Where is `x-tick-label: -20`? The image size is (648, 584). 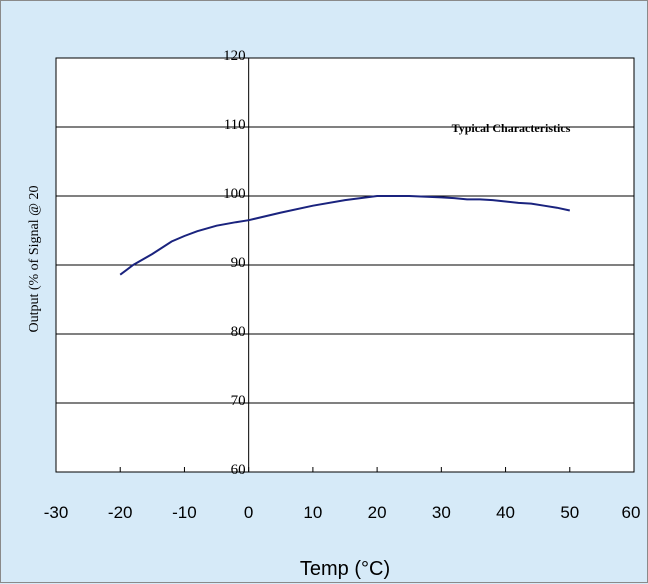
x-tick-label: -20 is located at coordinates (120, 512).